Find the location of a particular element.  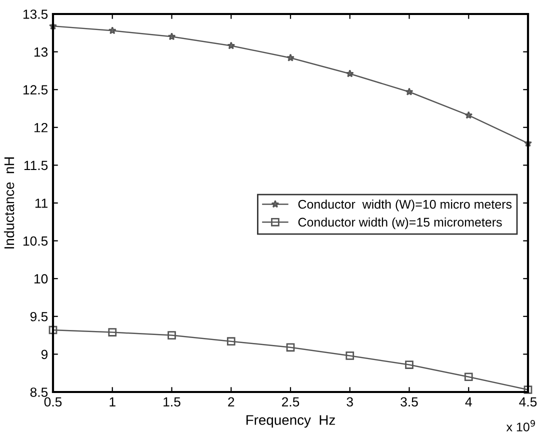

x-tick-label: 4.5 is located at coordinates (528, 402).